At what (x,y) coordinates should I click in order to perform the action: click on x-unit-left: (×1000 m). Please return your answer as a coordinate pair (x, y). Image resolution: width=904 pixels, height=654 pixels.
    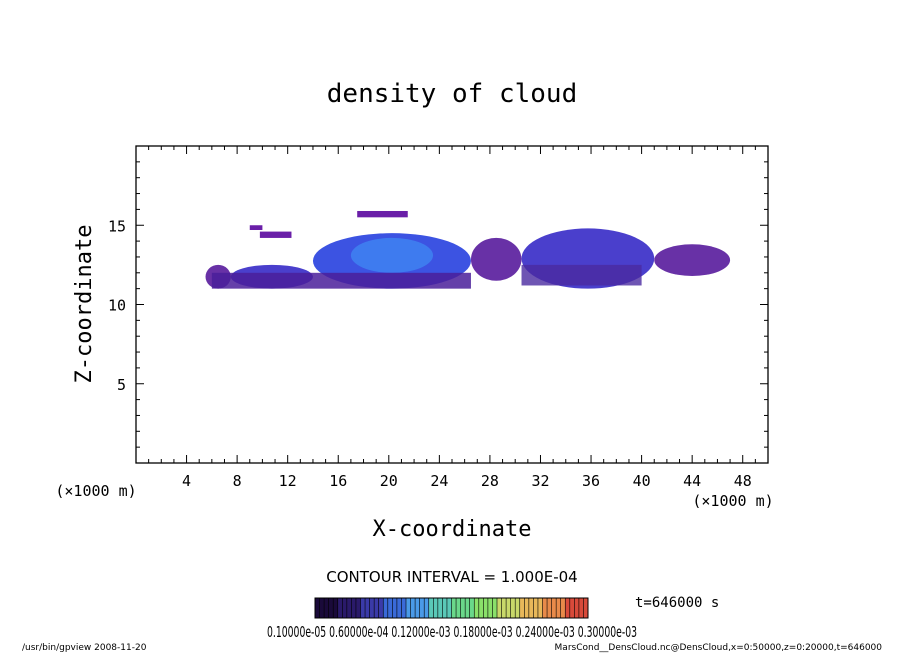
    Looking at the image, I should click on (95, 491).